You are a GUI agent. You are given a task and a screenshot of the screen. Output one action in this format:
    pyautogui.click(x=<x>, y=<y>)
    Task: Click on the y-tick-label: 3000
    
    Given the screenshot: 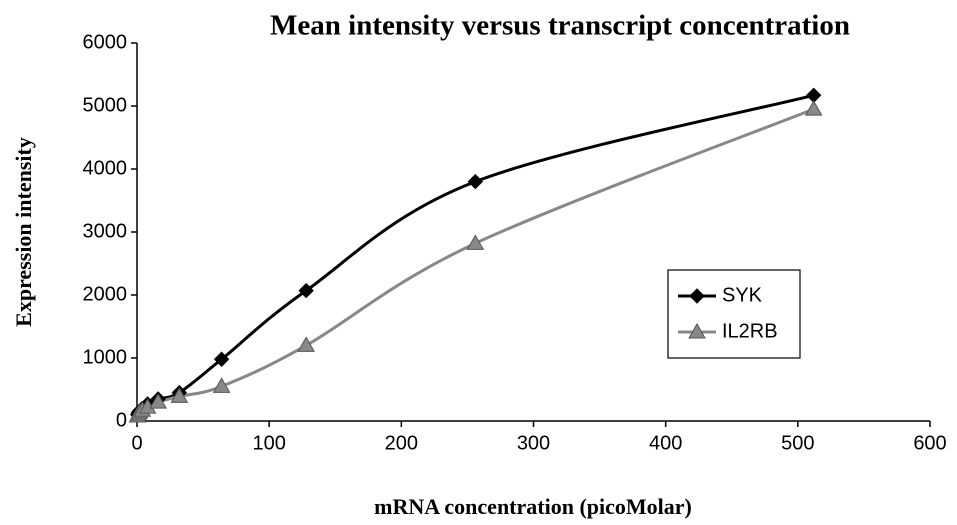 What is the action you would take?
    pyautogui.click(x=105, y=231)
    